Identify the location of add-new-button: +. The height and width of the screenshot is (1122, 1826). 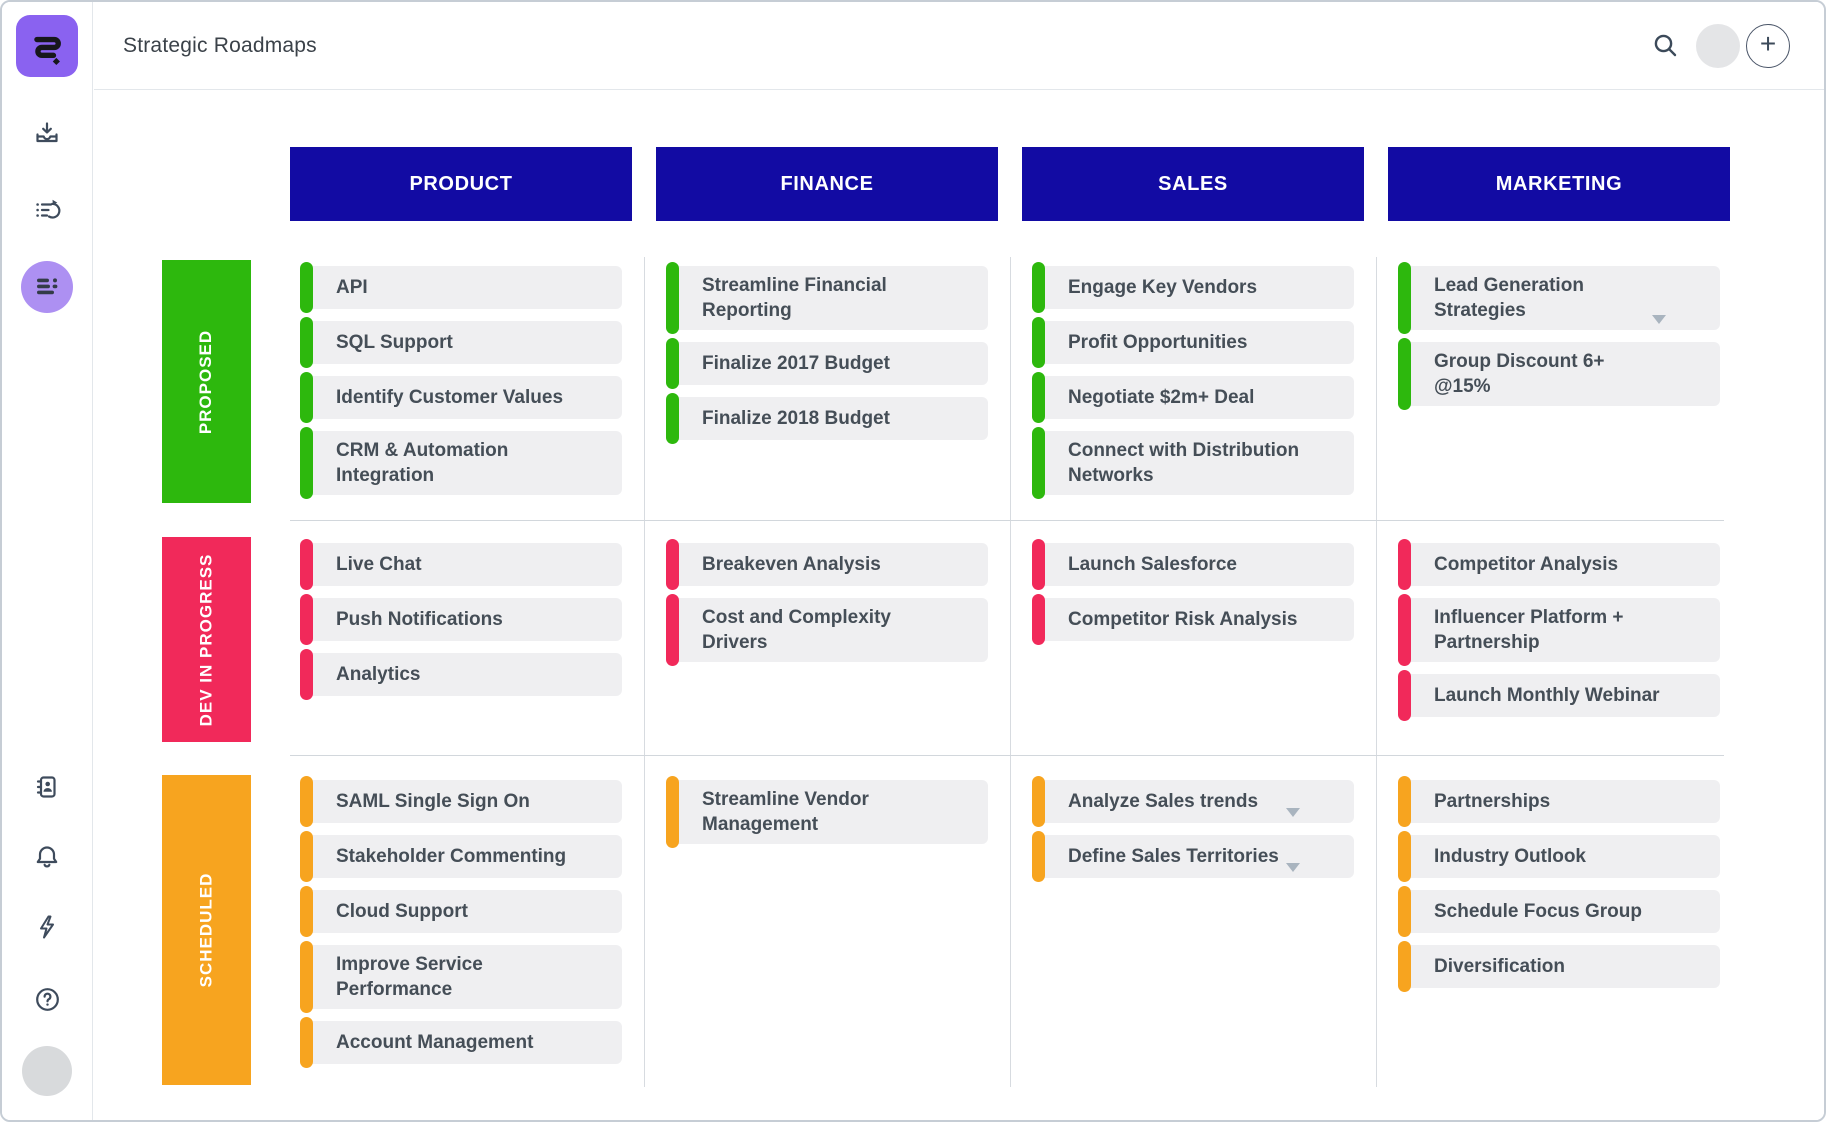
(1768, 45).